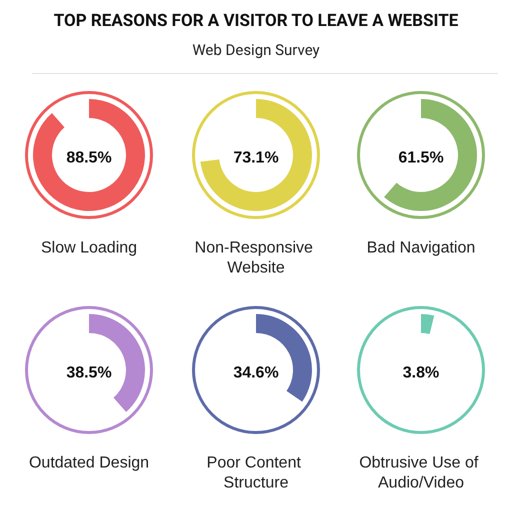  What do you see at coordinates (421, 473) in the screenshot?
I see `text: Obtrusive Use of Audio/Video` at bounding box center [421, 473].